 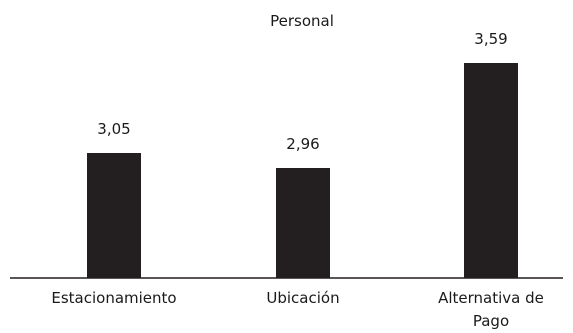 I want to click on x-tick-label-line: Estacionamiento, so click(x=113, y=298).